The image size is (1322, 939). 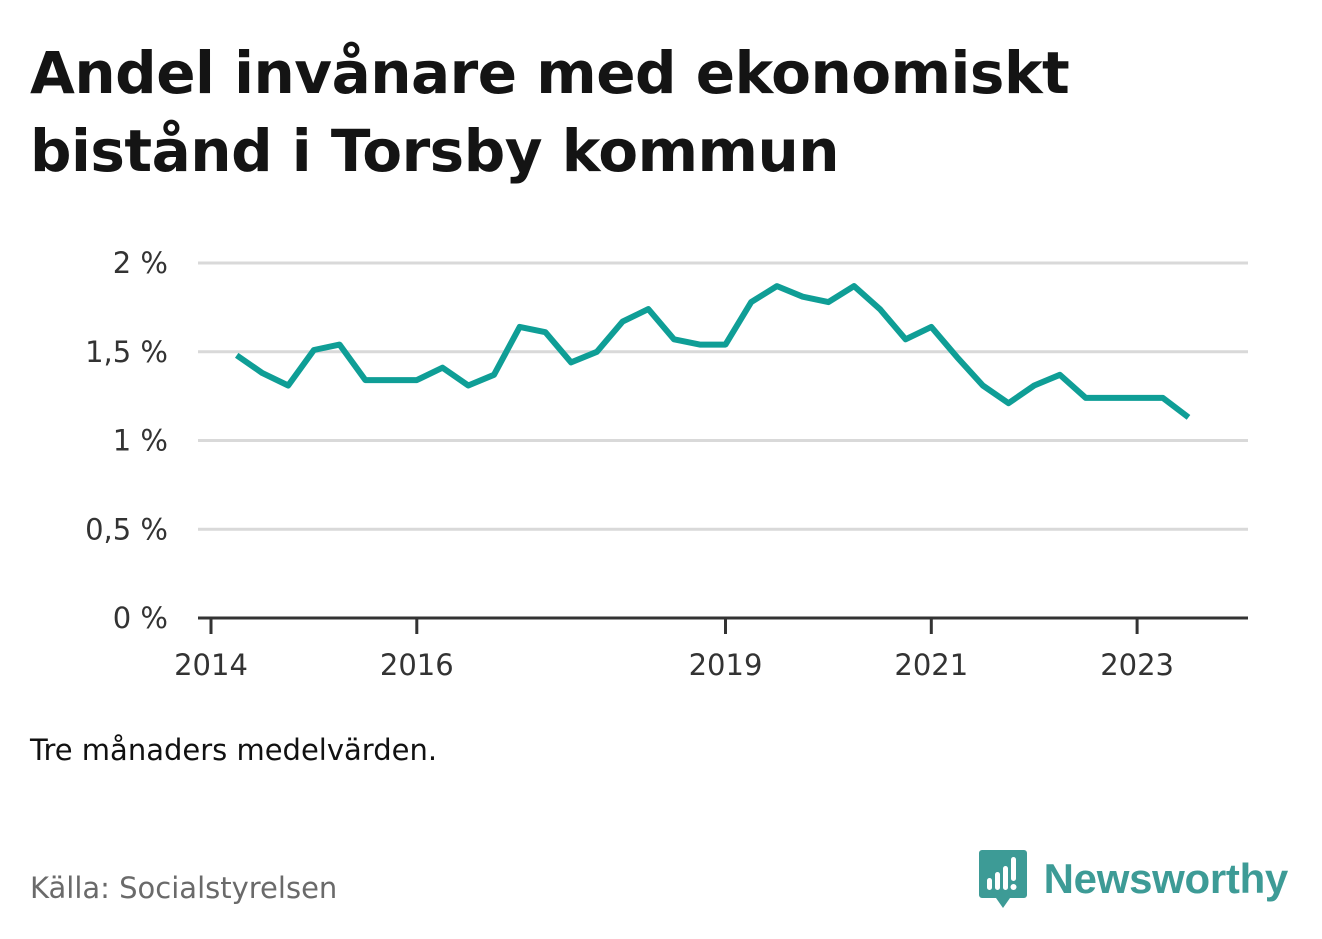 What do you see at coordinates (234, 750) in the screenshot?
I see `chart-note: Tre månaders medelvärden.` at bounding box center [234, 750].